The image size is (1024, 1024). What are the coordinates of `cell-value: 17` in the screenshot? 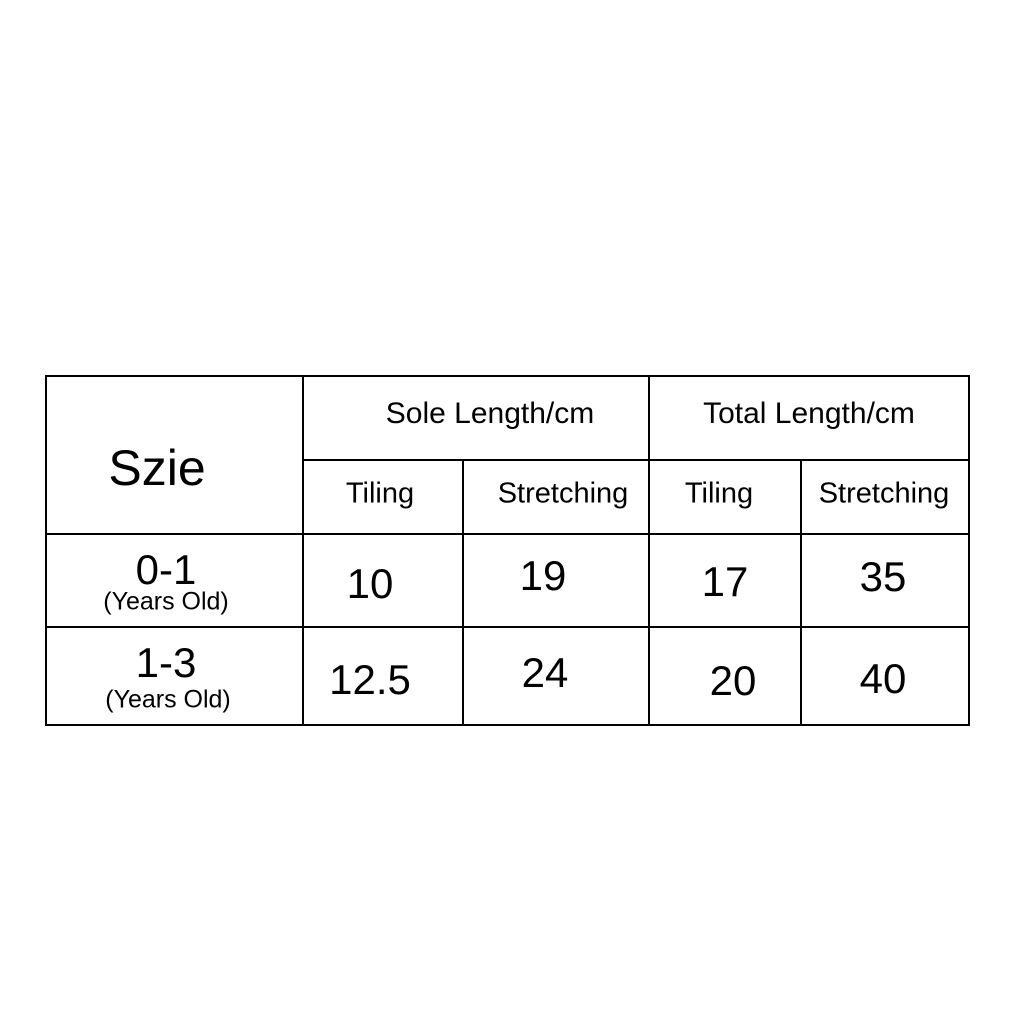 It's located at (725, 581).